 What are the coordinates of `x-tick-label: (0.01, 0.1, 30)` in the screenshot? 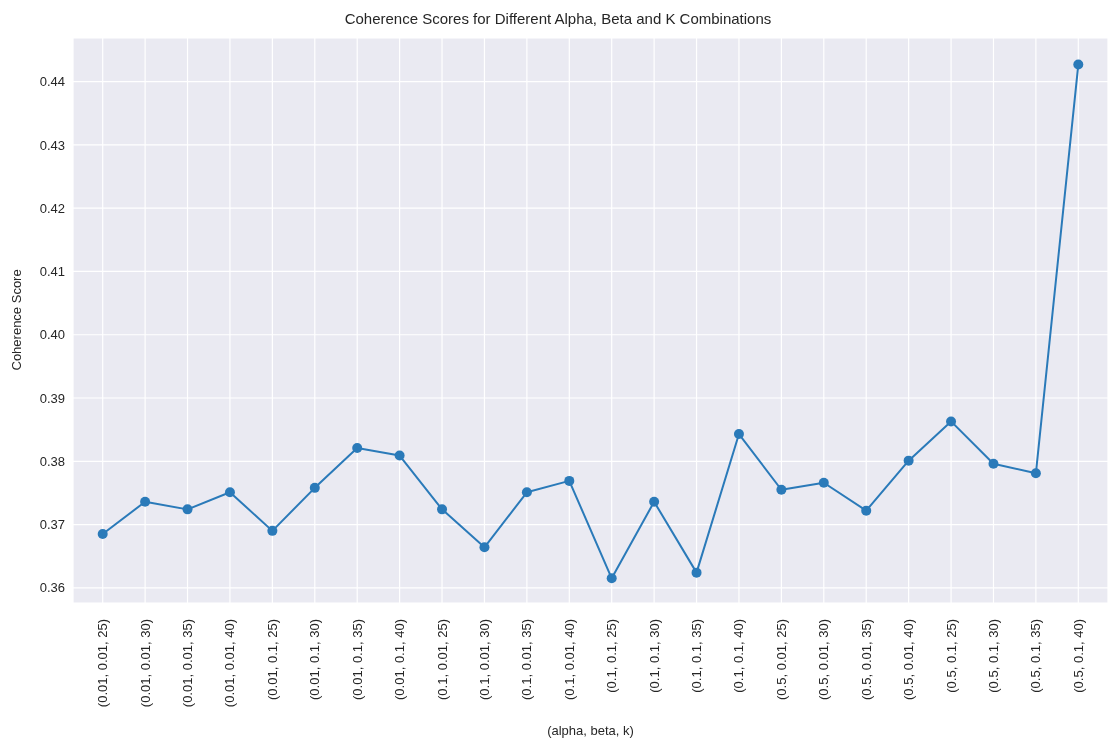 It's located at (315, 659).